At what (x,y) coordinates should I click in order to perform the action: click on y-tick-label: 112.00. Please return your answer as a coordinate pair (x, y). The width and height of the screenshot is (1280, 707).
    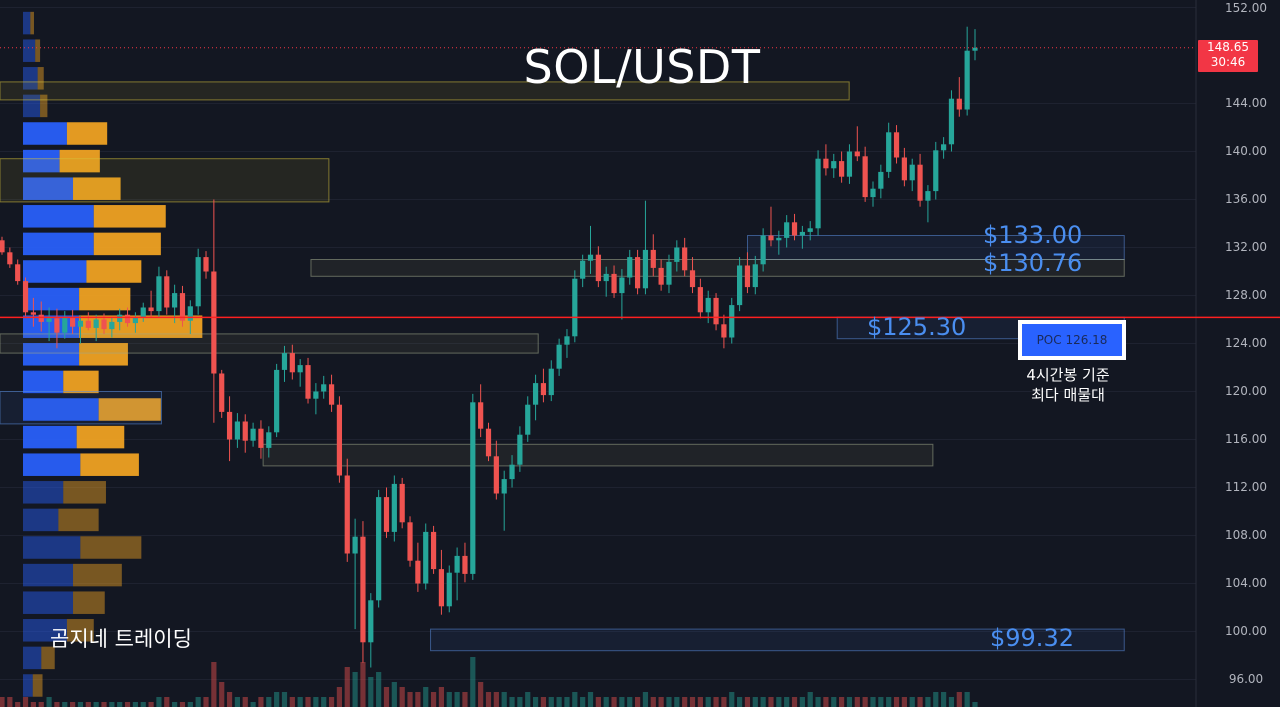
    Looking at the image, I should click on (1246, 487).